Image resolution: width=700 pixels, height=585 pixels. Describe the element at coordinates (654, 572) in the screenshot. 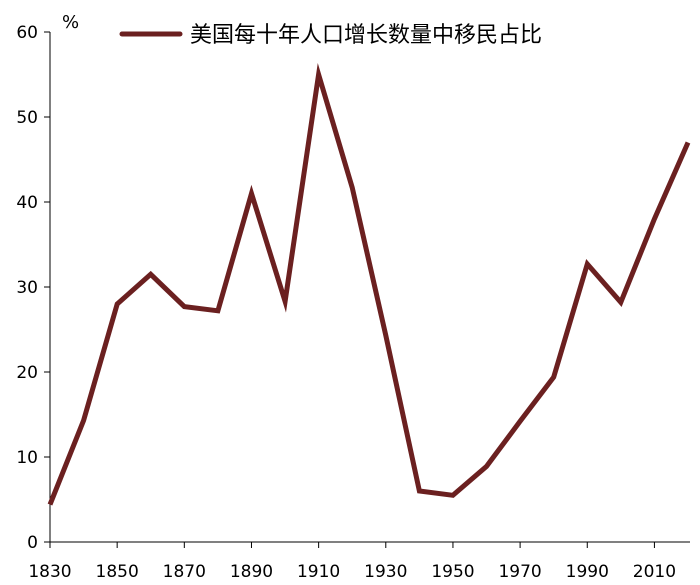

I see `x-tick-label: 2010` at that location.